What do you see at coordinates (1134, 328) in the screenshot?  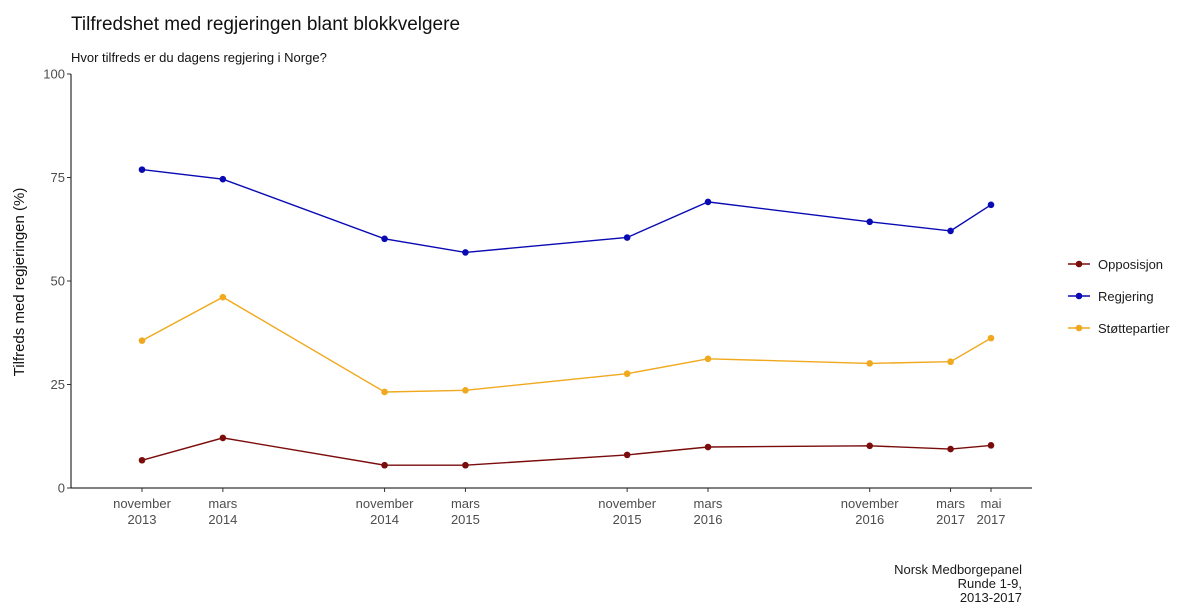 I see `legend-label: Støttepartier` at bounding box center [1134, 328].